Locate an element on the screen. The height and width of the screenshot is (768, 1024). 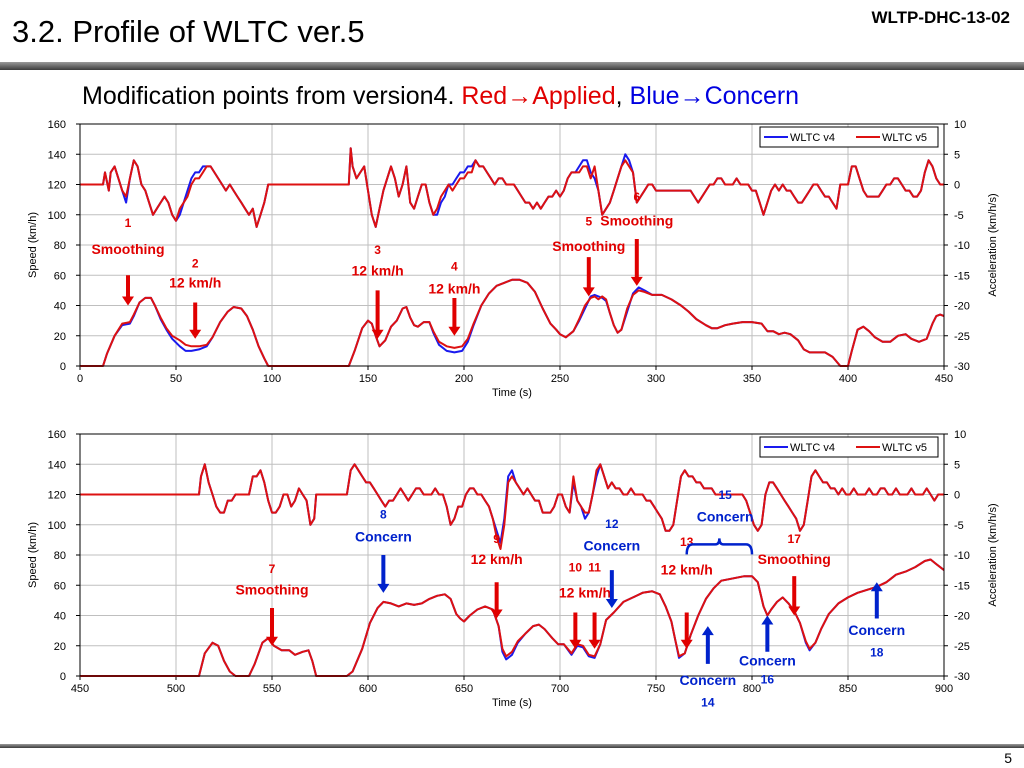
subtitle-text: Modification points from version4. is located at coordinates (272, 96).